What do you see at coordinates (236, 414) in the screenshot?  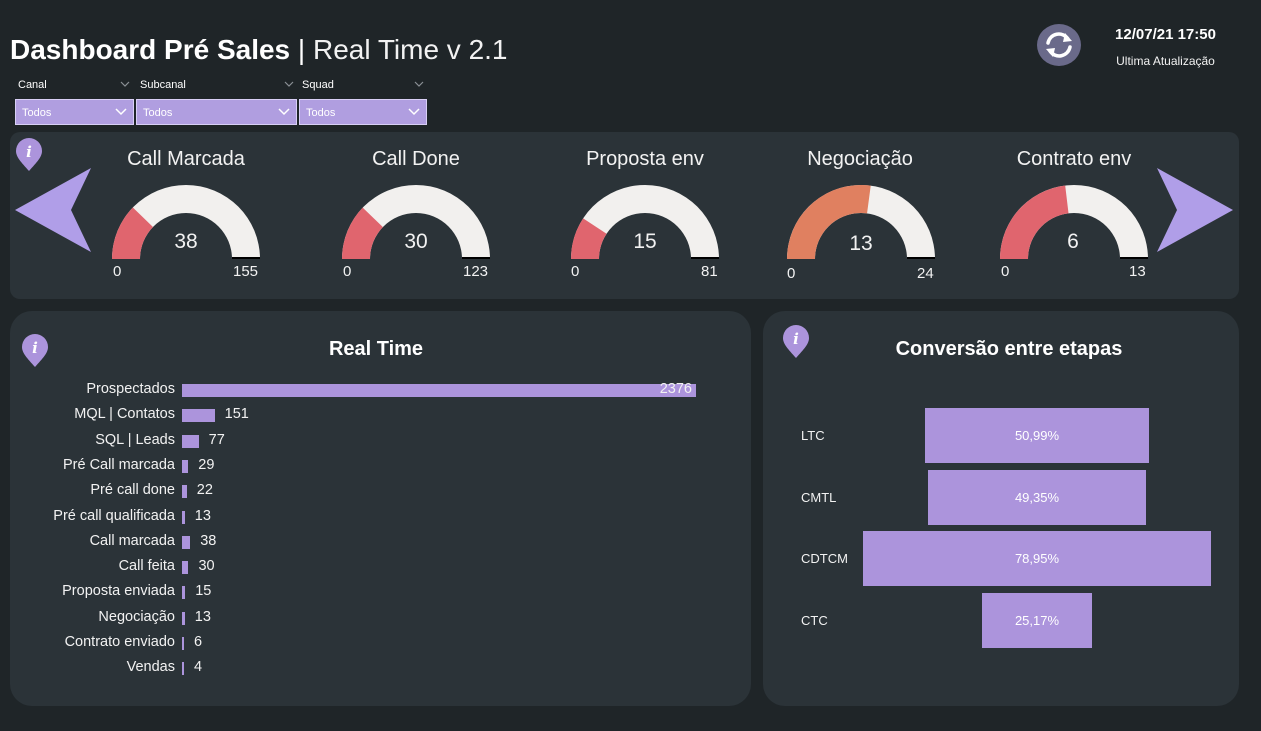 I see `real-time-bar-value: 151` at bounding box center [236, 414].